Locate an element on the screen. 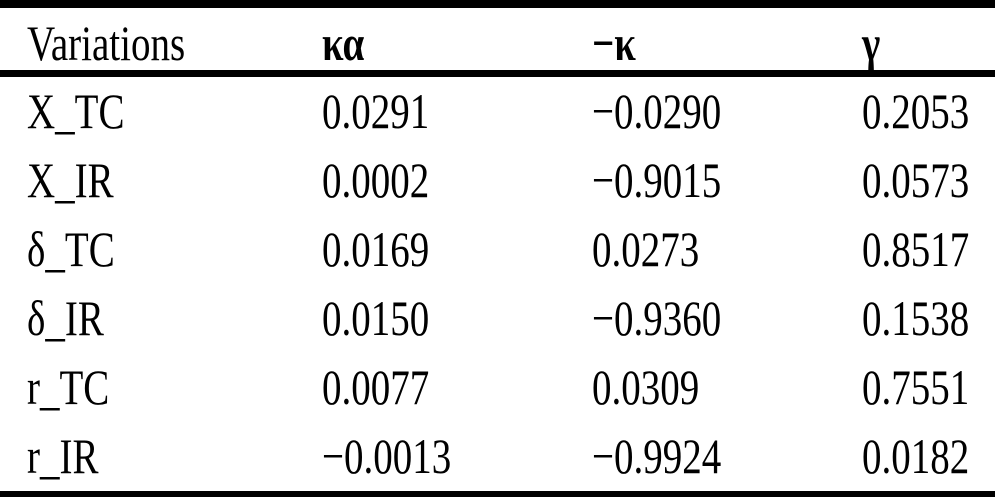 Image resolution: width=995 pixels, height=503 pixels. table-top-rule is located at coordinates (497, 4).